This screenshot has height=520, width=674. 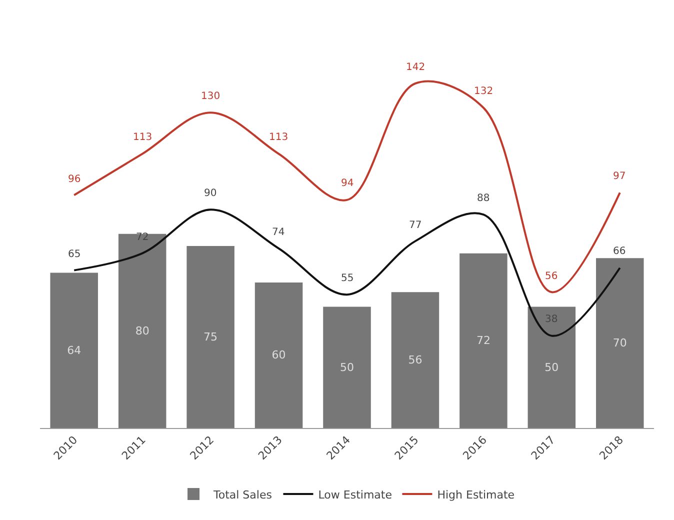 I want to click on data-label: 64, so click(x=74, y=350).